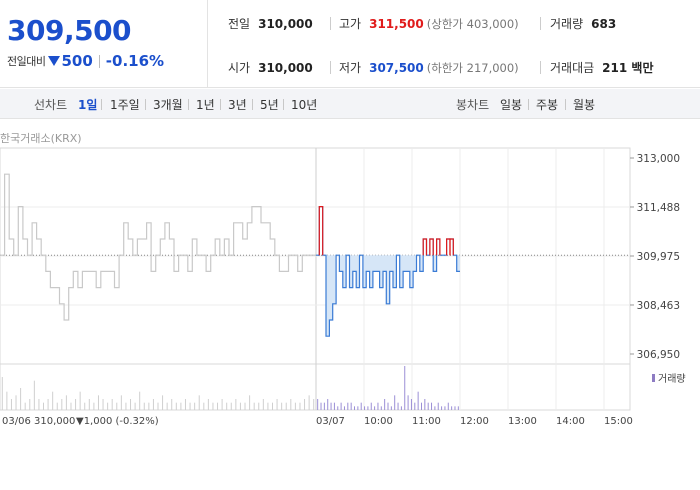  I want to click on current-price: 309,500, so click(69, 30).